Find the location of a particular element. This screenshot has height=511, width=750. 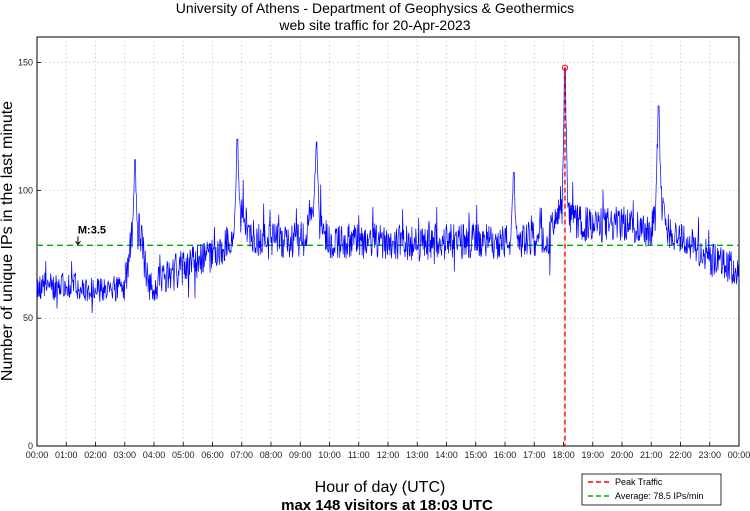

y-tick-label: 0 is located at coordinates (30, 446).